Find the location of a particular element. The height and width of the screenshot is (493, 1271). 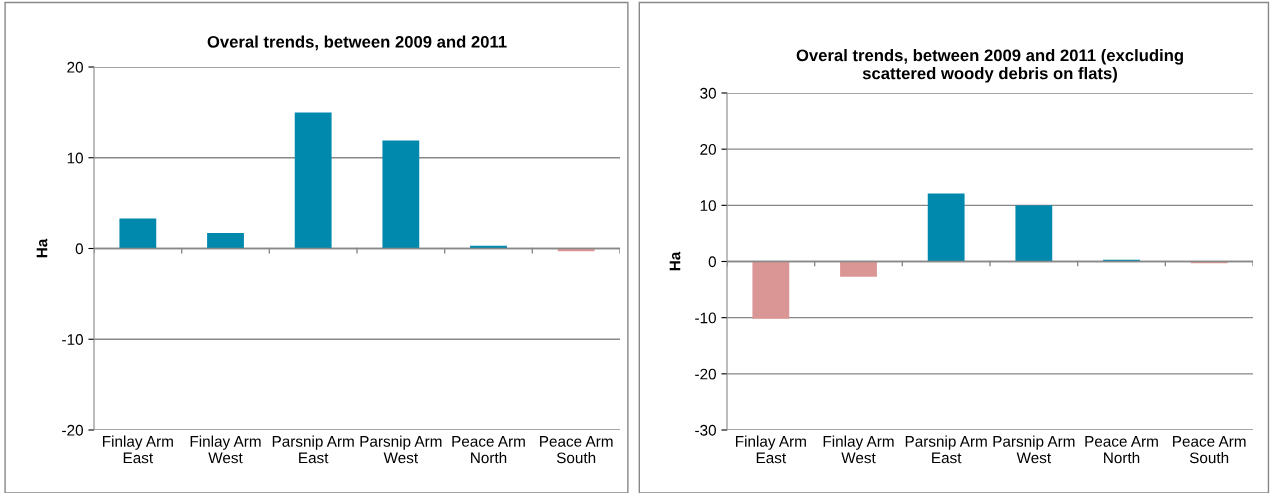

chart-title: Overal trends, between 2009 and 2011 (excluding scattered woody debris on flats) is located at coordinates (989, 66).